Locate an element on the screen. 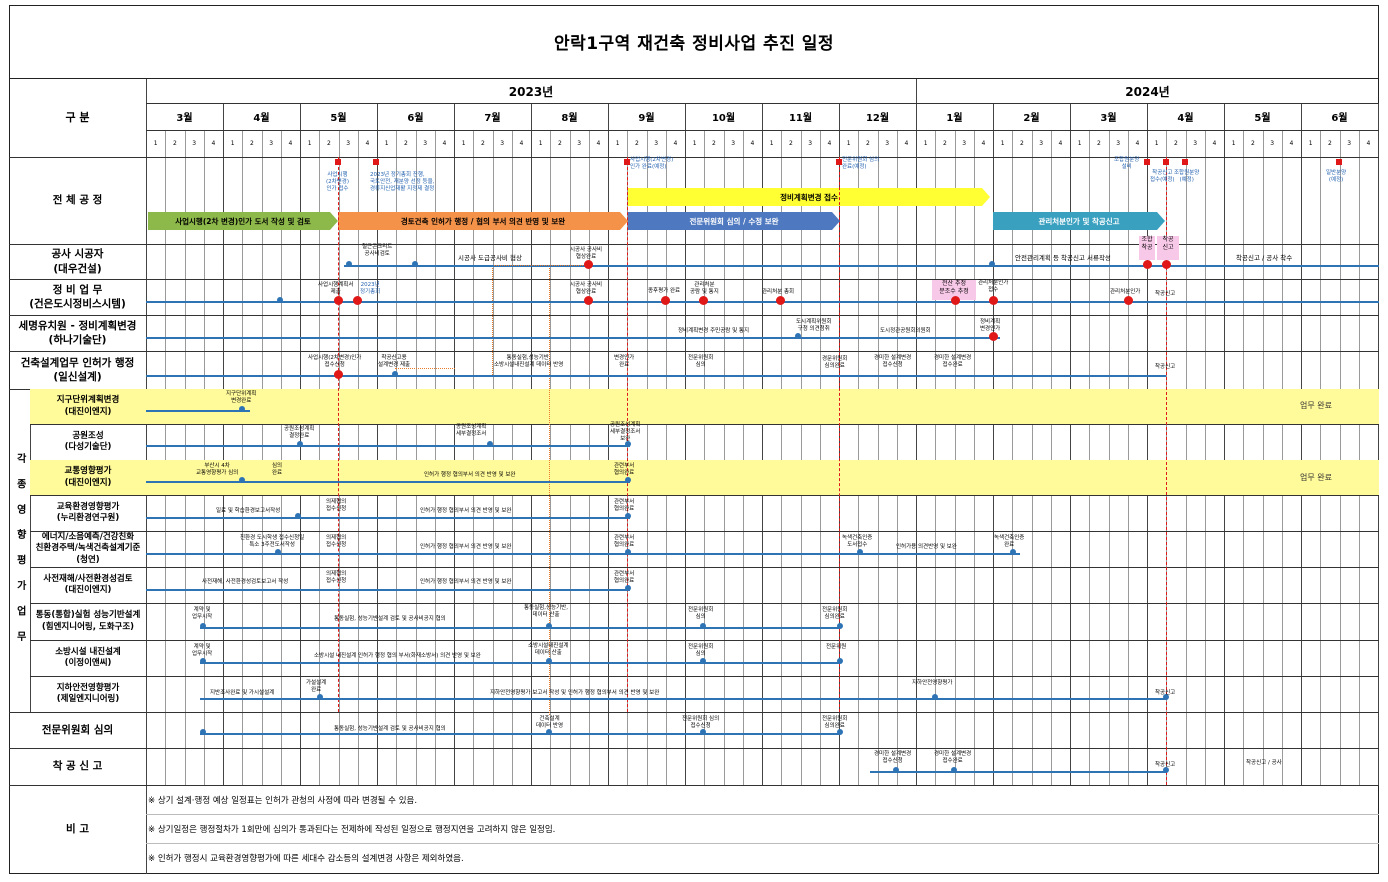  side-divider is located at coordinates (30, 550).